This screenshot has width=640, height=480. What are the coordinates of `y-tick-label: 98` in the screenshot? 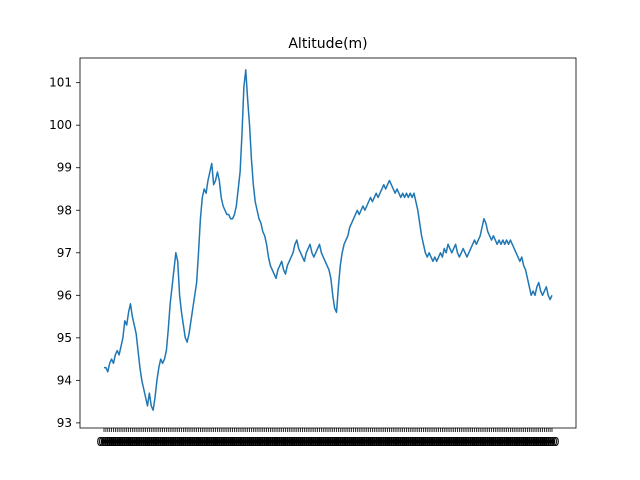 It's located at (64, 210).